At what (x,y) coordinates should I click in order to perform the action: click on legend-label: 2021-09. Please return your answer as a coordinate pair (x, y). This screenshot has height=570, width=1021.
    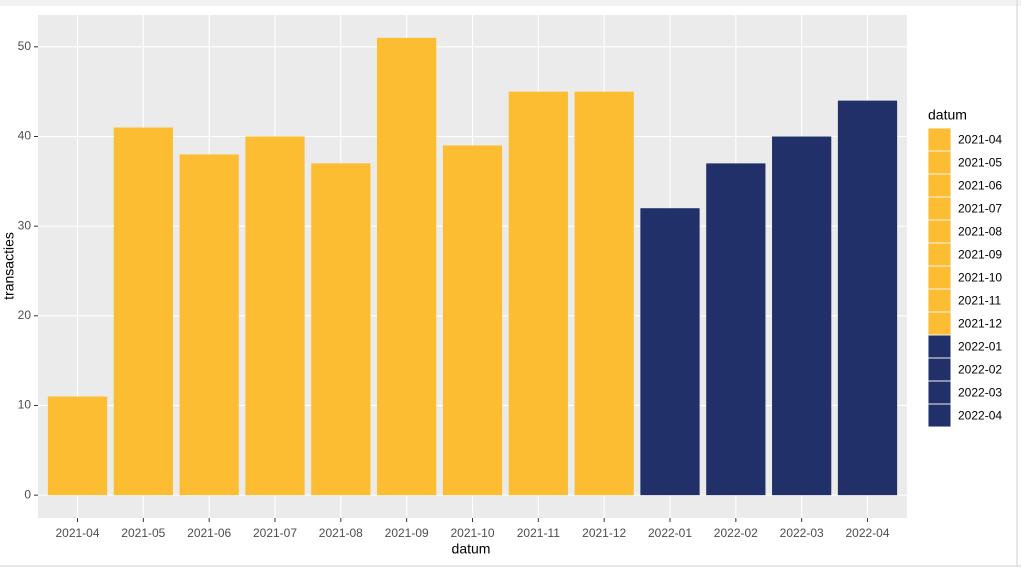
    Looking at the image, I should click on (980, 255).